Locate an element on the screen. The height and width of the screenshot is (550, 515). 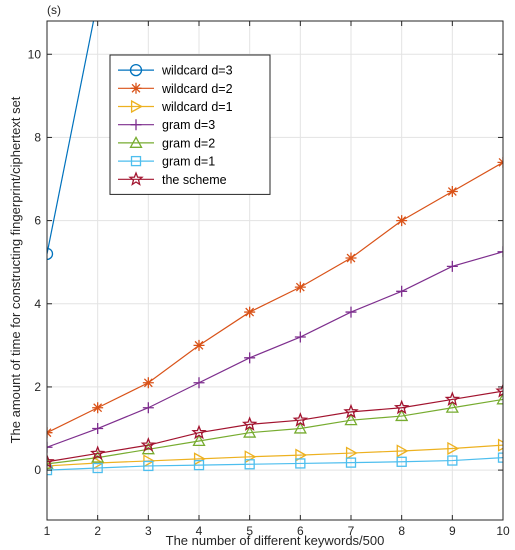
legend-entry: wildcard d=1 is located at coordinates (175, 106).